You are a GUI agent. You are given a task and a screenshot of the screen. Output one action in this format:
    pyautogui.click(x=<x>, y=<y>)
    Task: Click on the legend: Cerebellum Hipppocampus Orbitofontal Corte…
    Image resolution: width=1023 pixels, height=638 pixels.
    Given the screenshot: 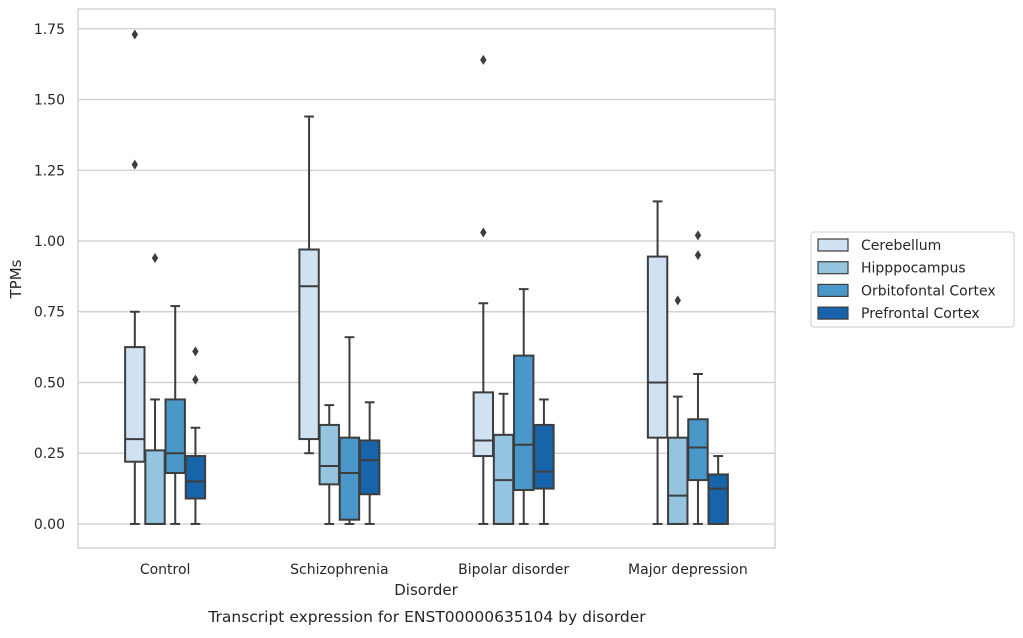 What is the action you would take?
    pyautogui.click(x=912, y=279)
    